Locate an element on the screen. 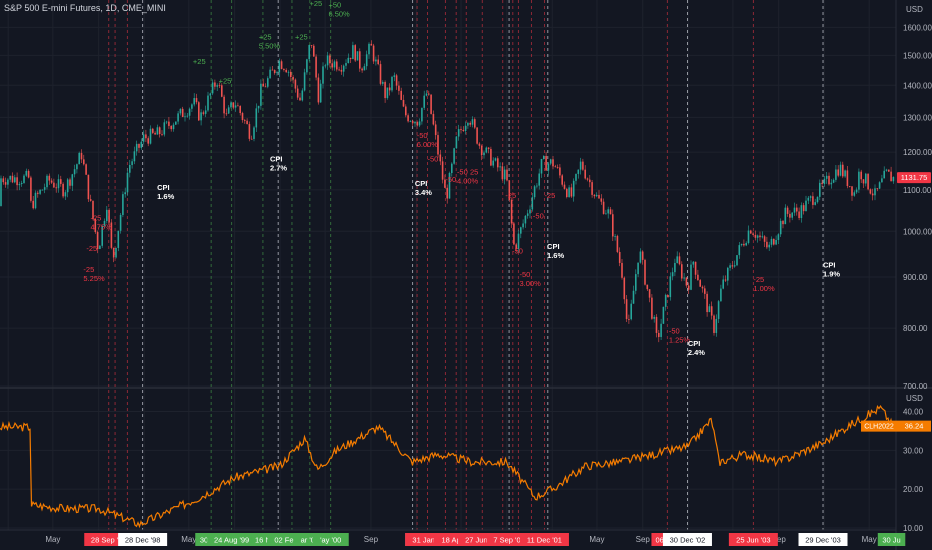 The height and width of the screenshot is (550, 932). time-badge-label: 24 Aug '99 is located at coordinates (231, 540).